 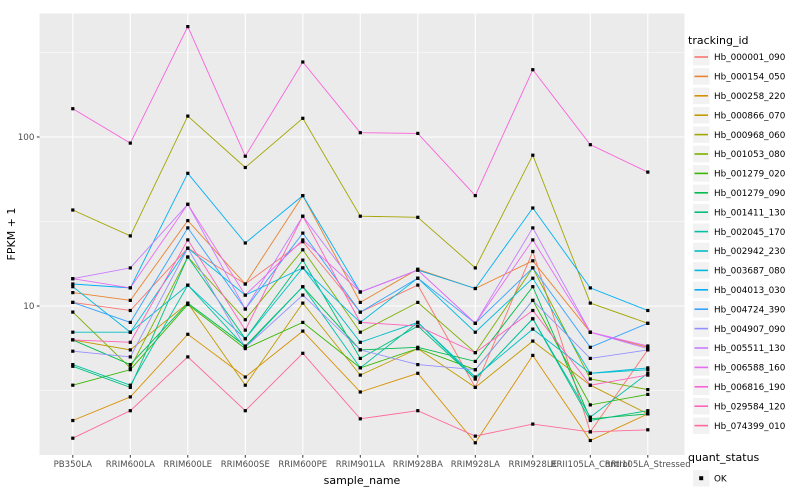 What do you see at coordinates (360, 465) in the screenshot?
I see `x-tick-label: RRIM901LA` at bounding box center [360, 465].